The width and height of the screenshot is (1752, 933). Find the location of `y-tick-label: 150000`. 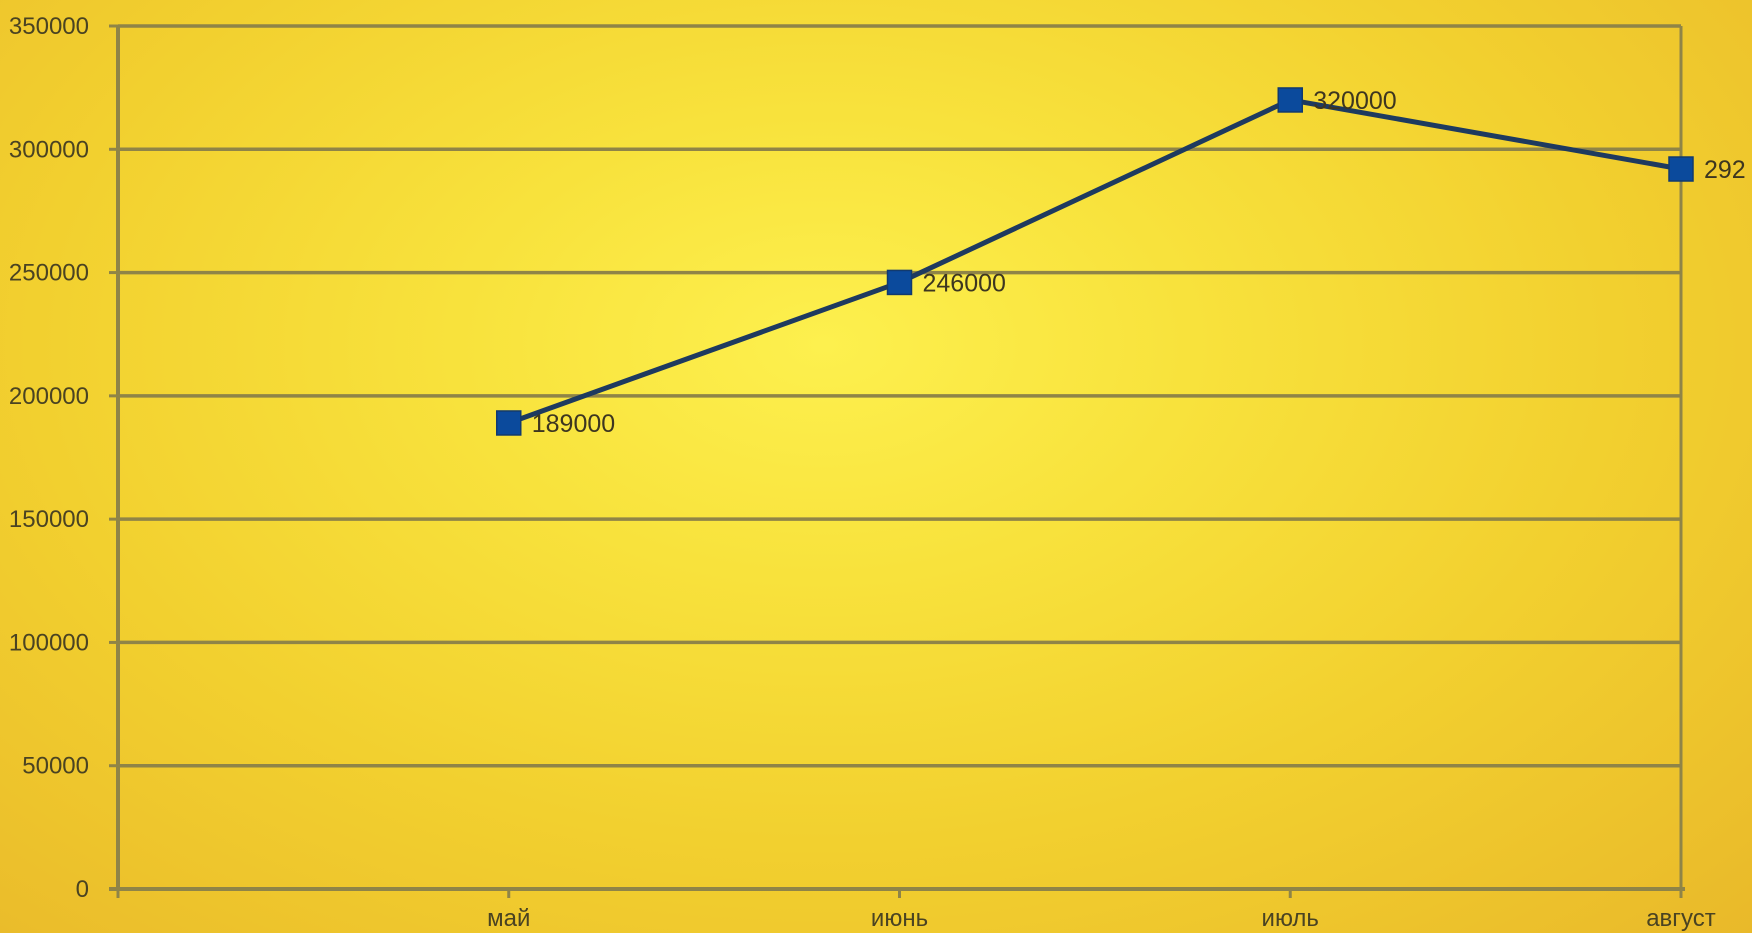

y-tick-label: 150000 is located at coordinates (49, 519).